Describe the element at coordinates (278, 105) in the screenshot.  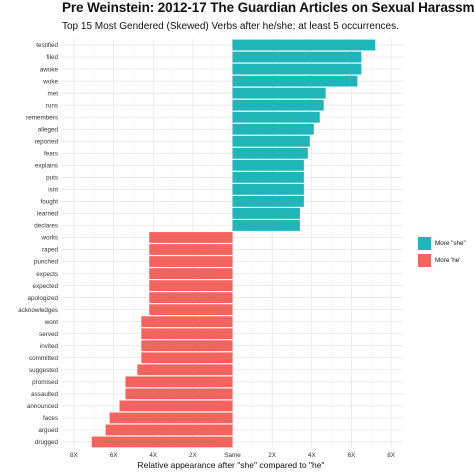
I see `bar-runs` at that location.